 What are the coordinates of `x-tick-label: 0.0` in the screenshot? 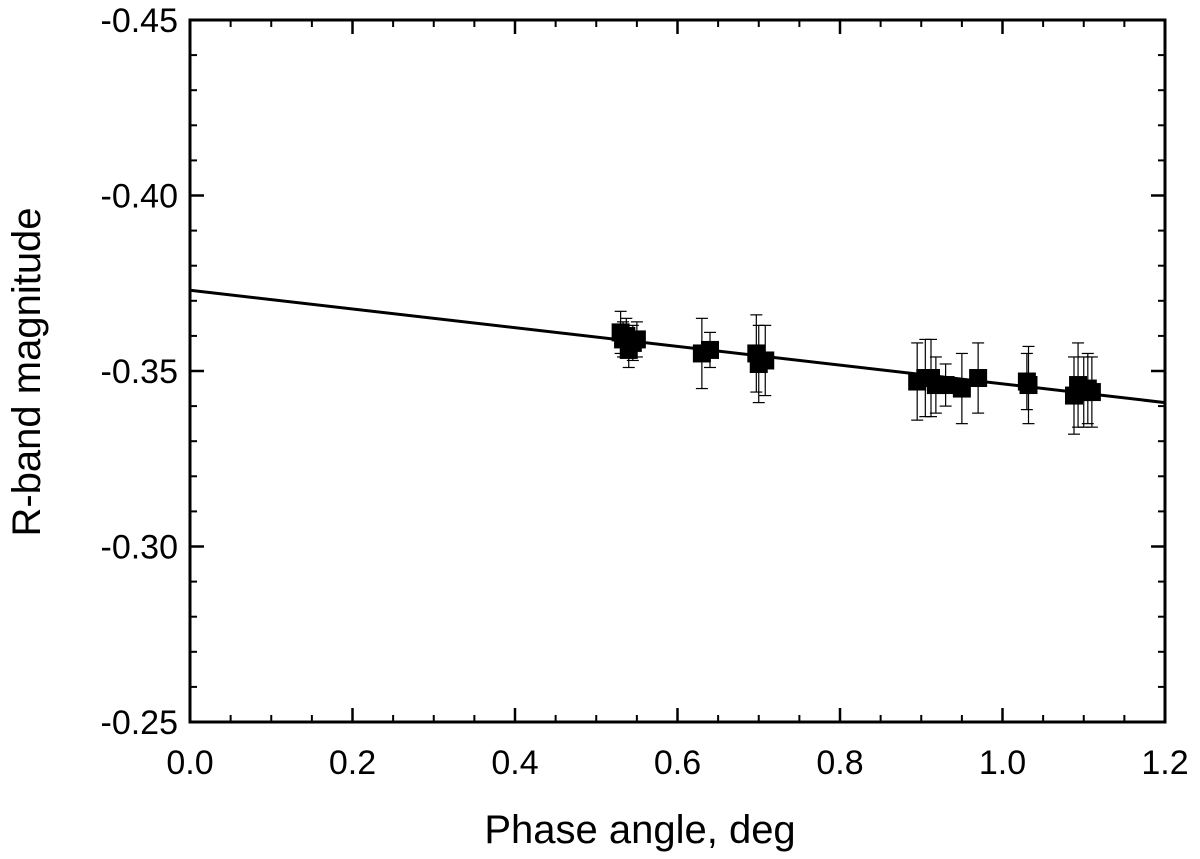 It's located at (189, 763).